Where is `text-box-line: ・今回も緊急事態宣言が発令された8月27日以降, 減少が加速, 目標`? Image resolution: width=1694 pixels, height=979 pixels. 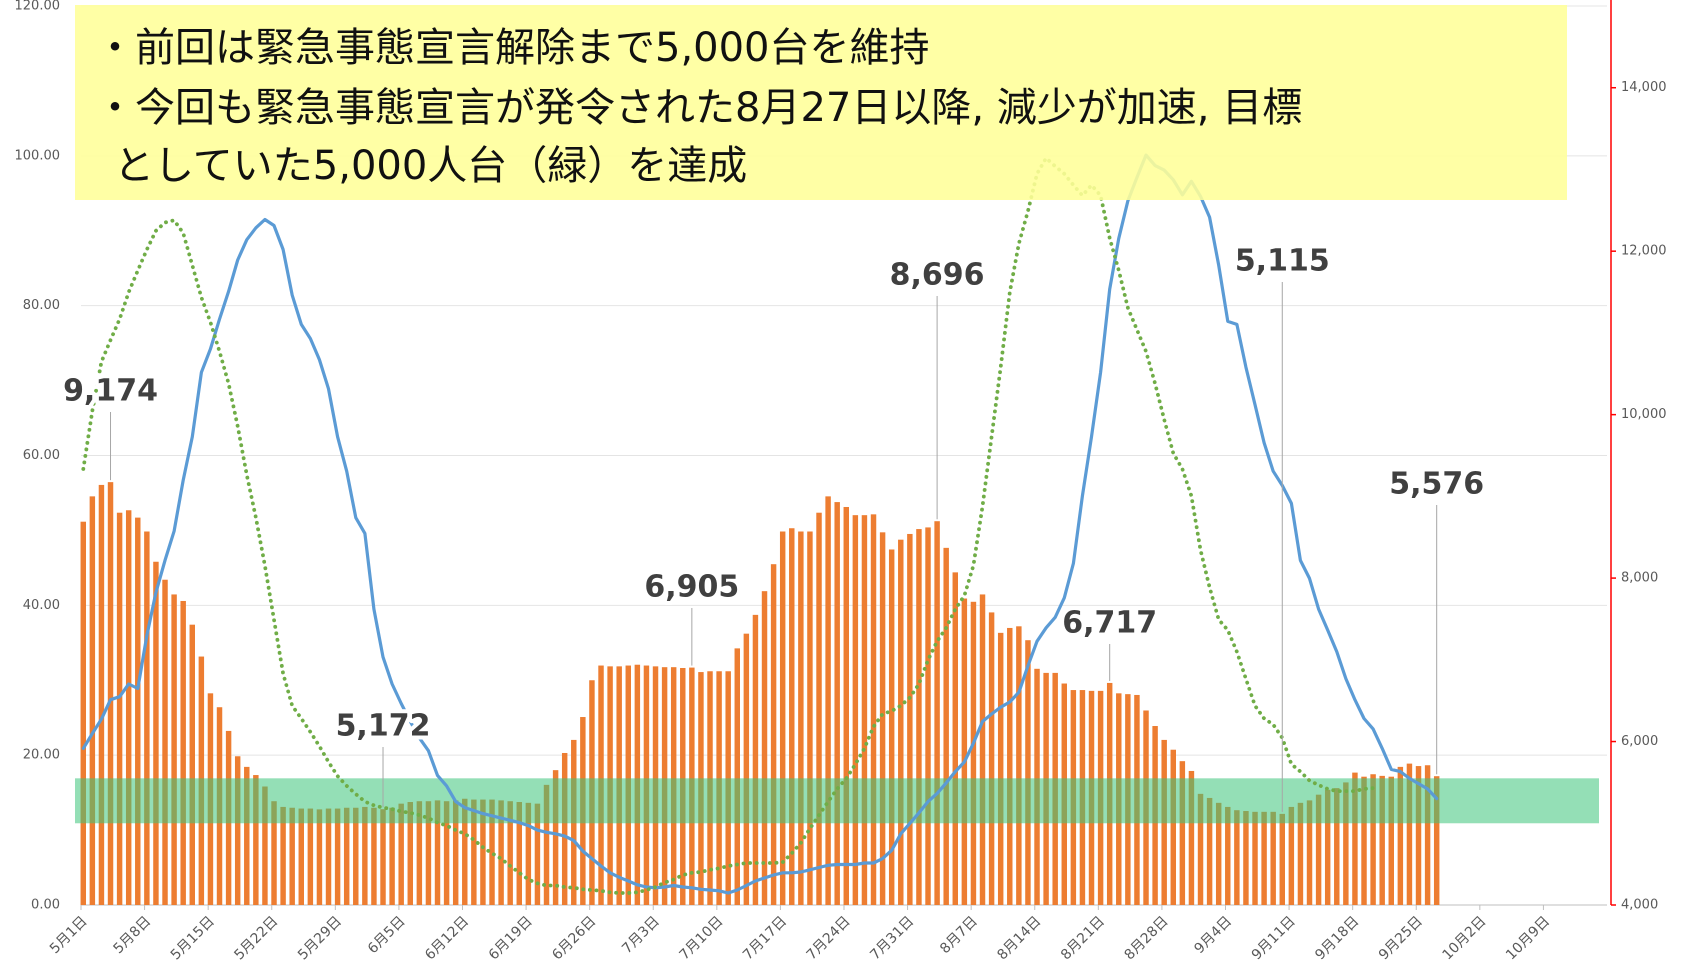
text-box-line: ・今回も緊急事態宣言が発令された8月27日以降, 減少が加速, 目標 is located at coordinates (698, 108).